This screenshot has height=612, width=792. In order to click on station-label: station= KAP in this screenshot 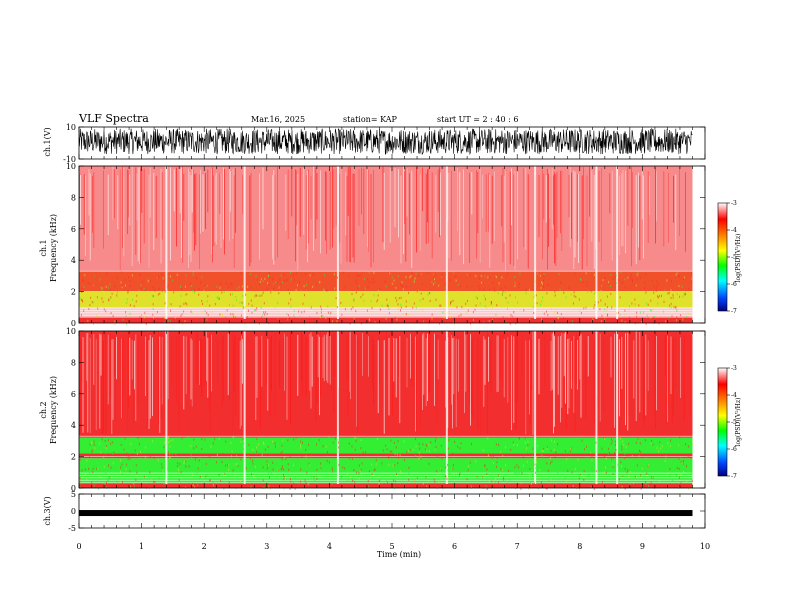, I will do `click(370, 119)`.